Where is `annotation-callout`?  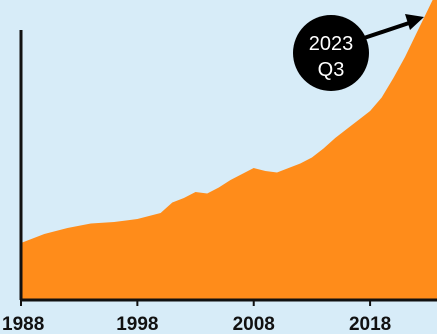 annotation-callout is located at coordinates (331, 53).